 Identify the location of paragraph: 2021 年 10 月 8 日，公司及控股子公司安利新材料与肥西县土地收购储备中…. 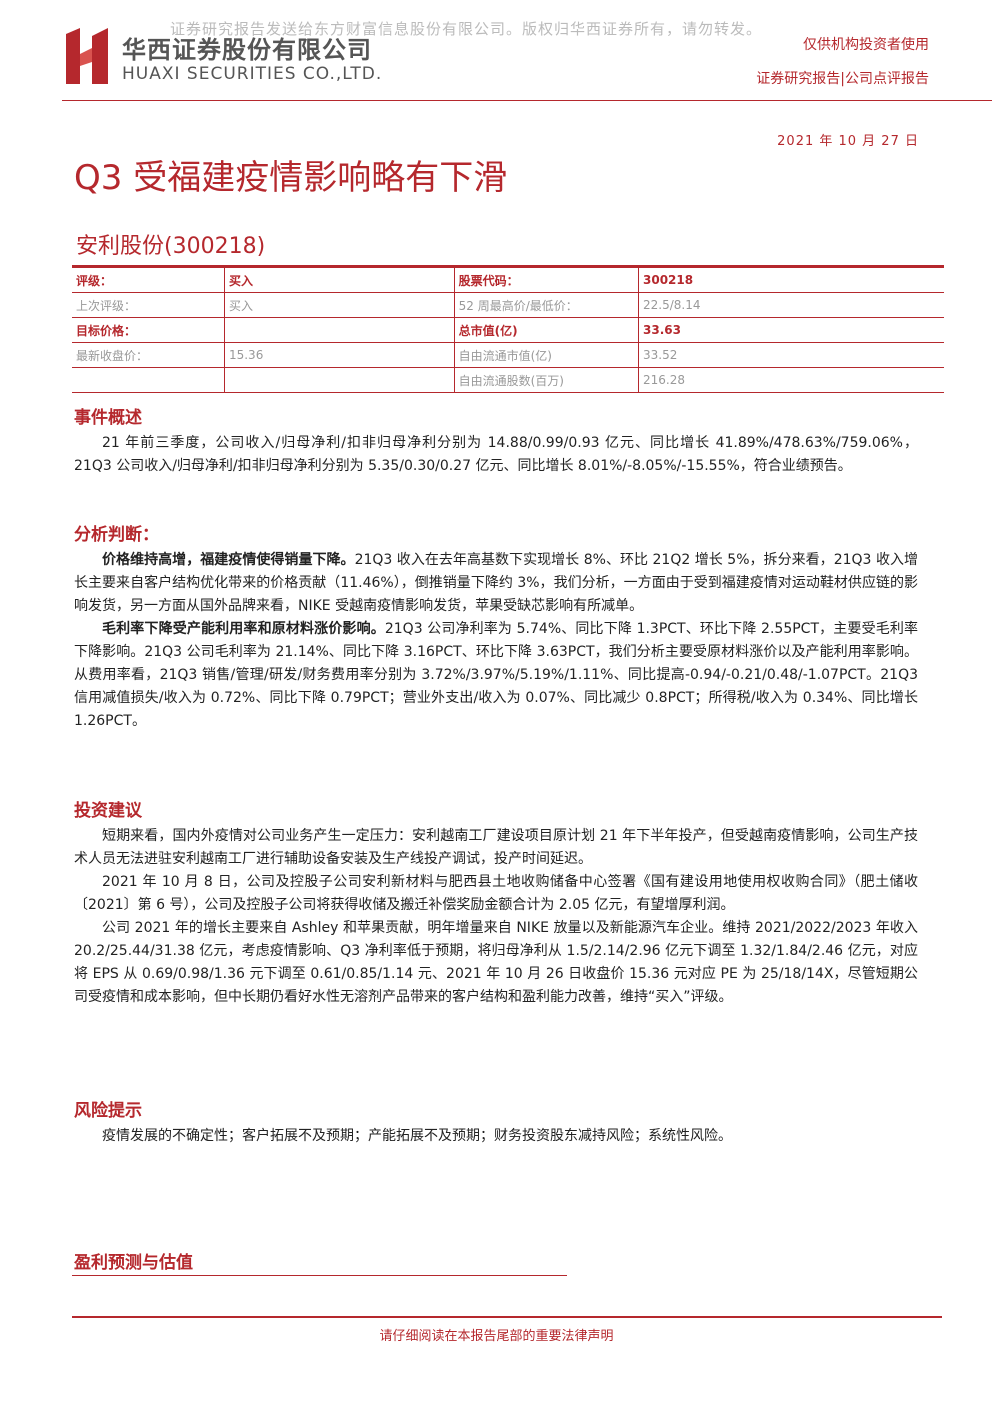
(496, 894).